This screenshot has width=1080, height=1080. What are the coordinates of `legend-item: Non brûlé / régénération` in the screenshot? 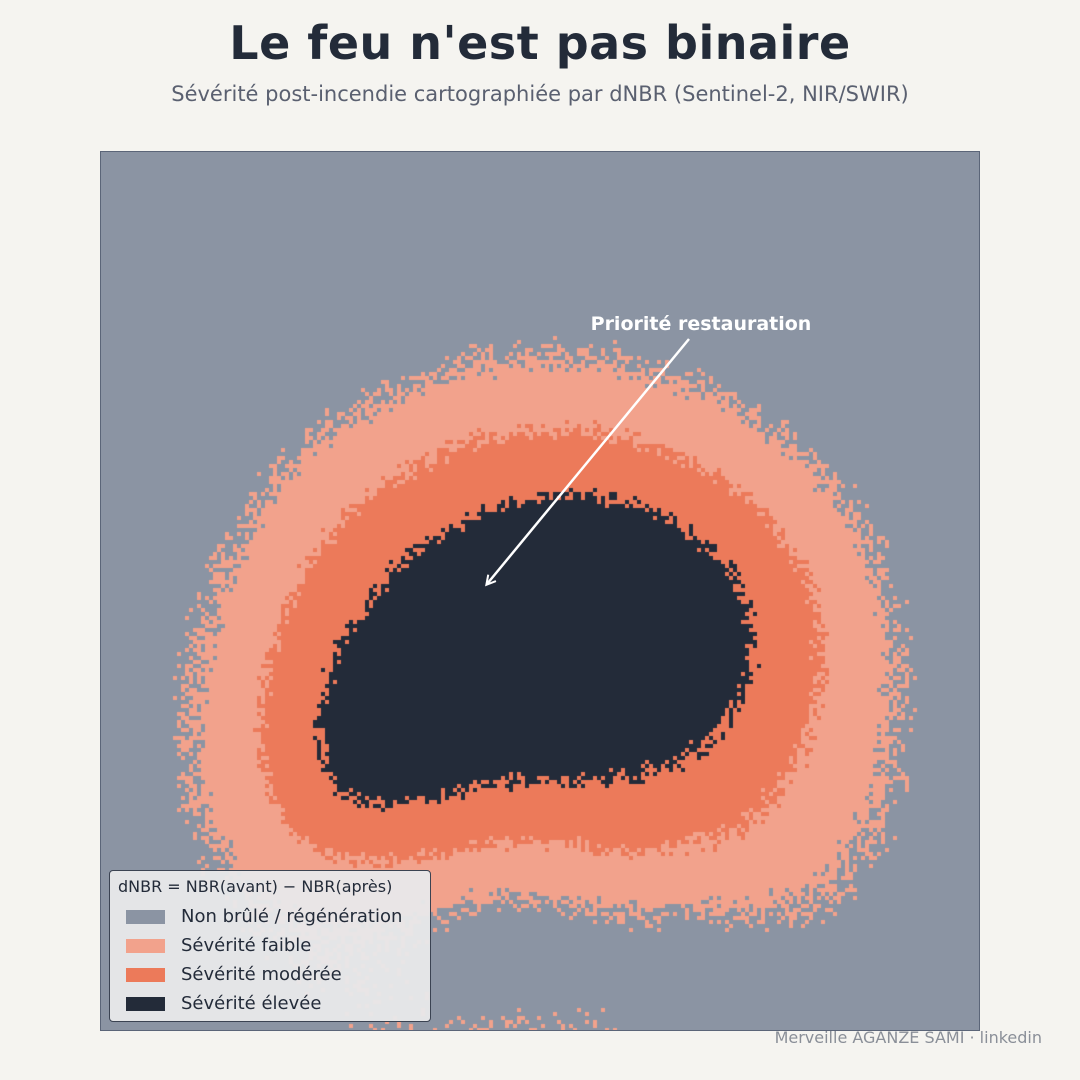 It's located at (270, 916).